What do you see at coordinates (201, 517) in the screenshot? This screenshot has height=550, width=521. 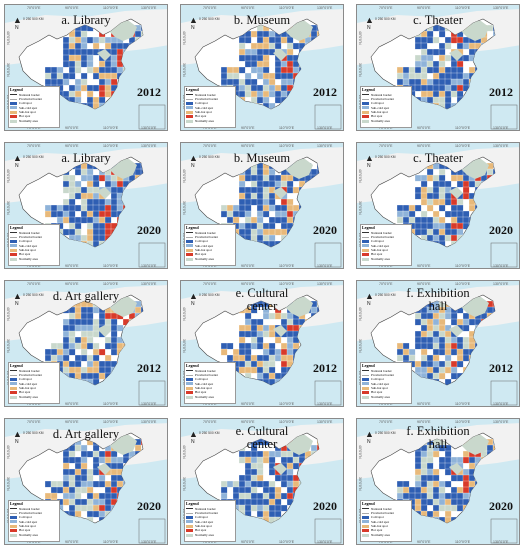 I see `legend-label: Cold spot` at bounding box center [201, 517].